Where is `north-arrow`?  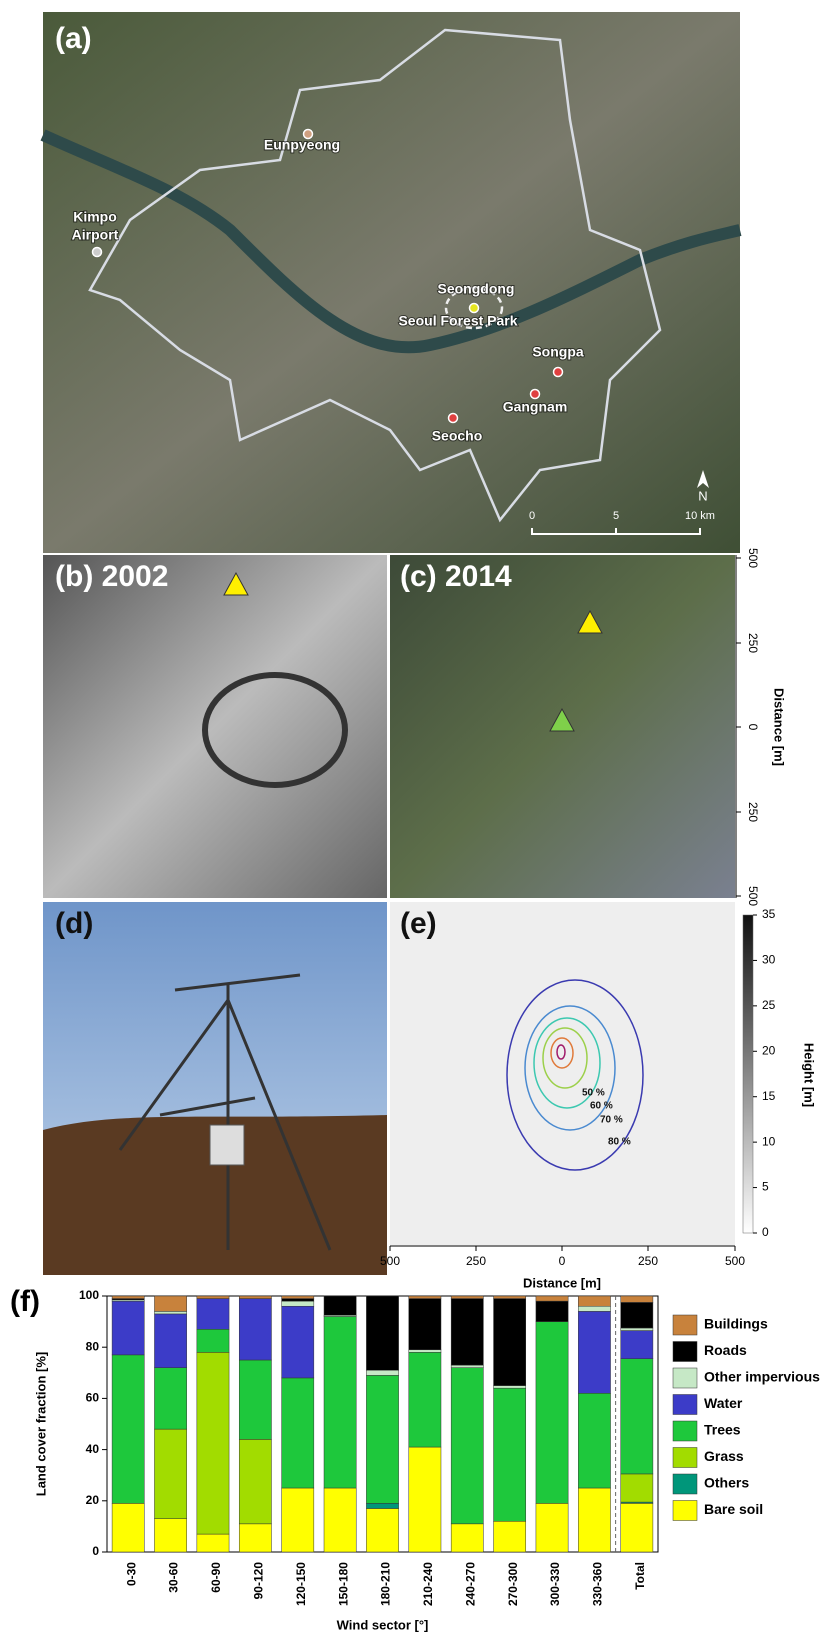
north-arrow is located at coordinates (703, 479).